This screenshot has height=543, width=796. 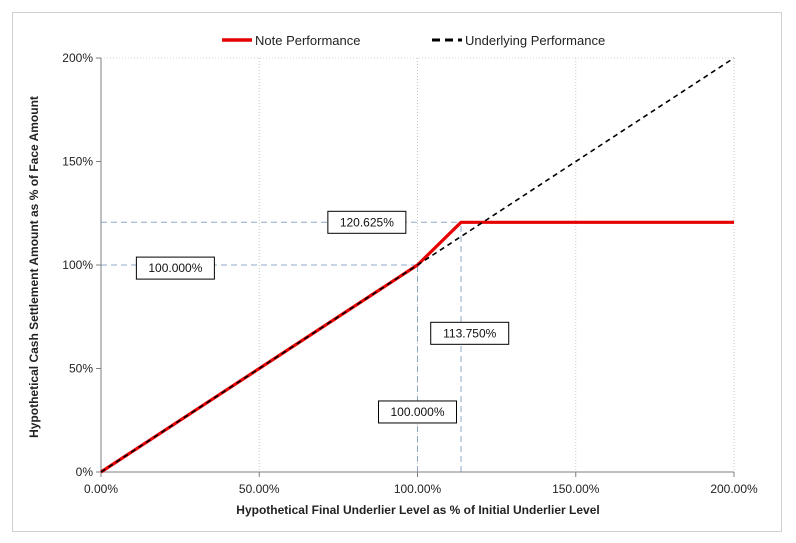 What do you see at coordinates (535, 40) in the screenshot?
I see `legend-label-1: Underlying Performance` at bounding box center [535, 40].